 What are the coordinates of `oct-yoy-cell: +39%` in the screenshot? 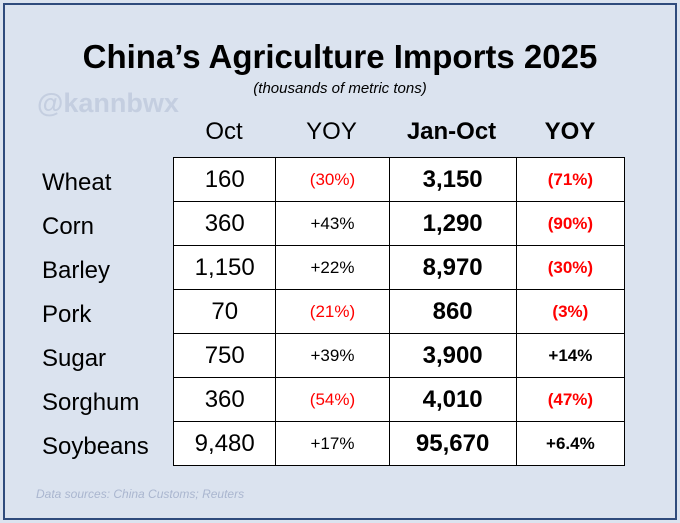 It's located at (332, 355).